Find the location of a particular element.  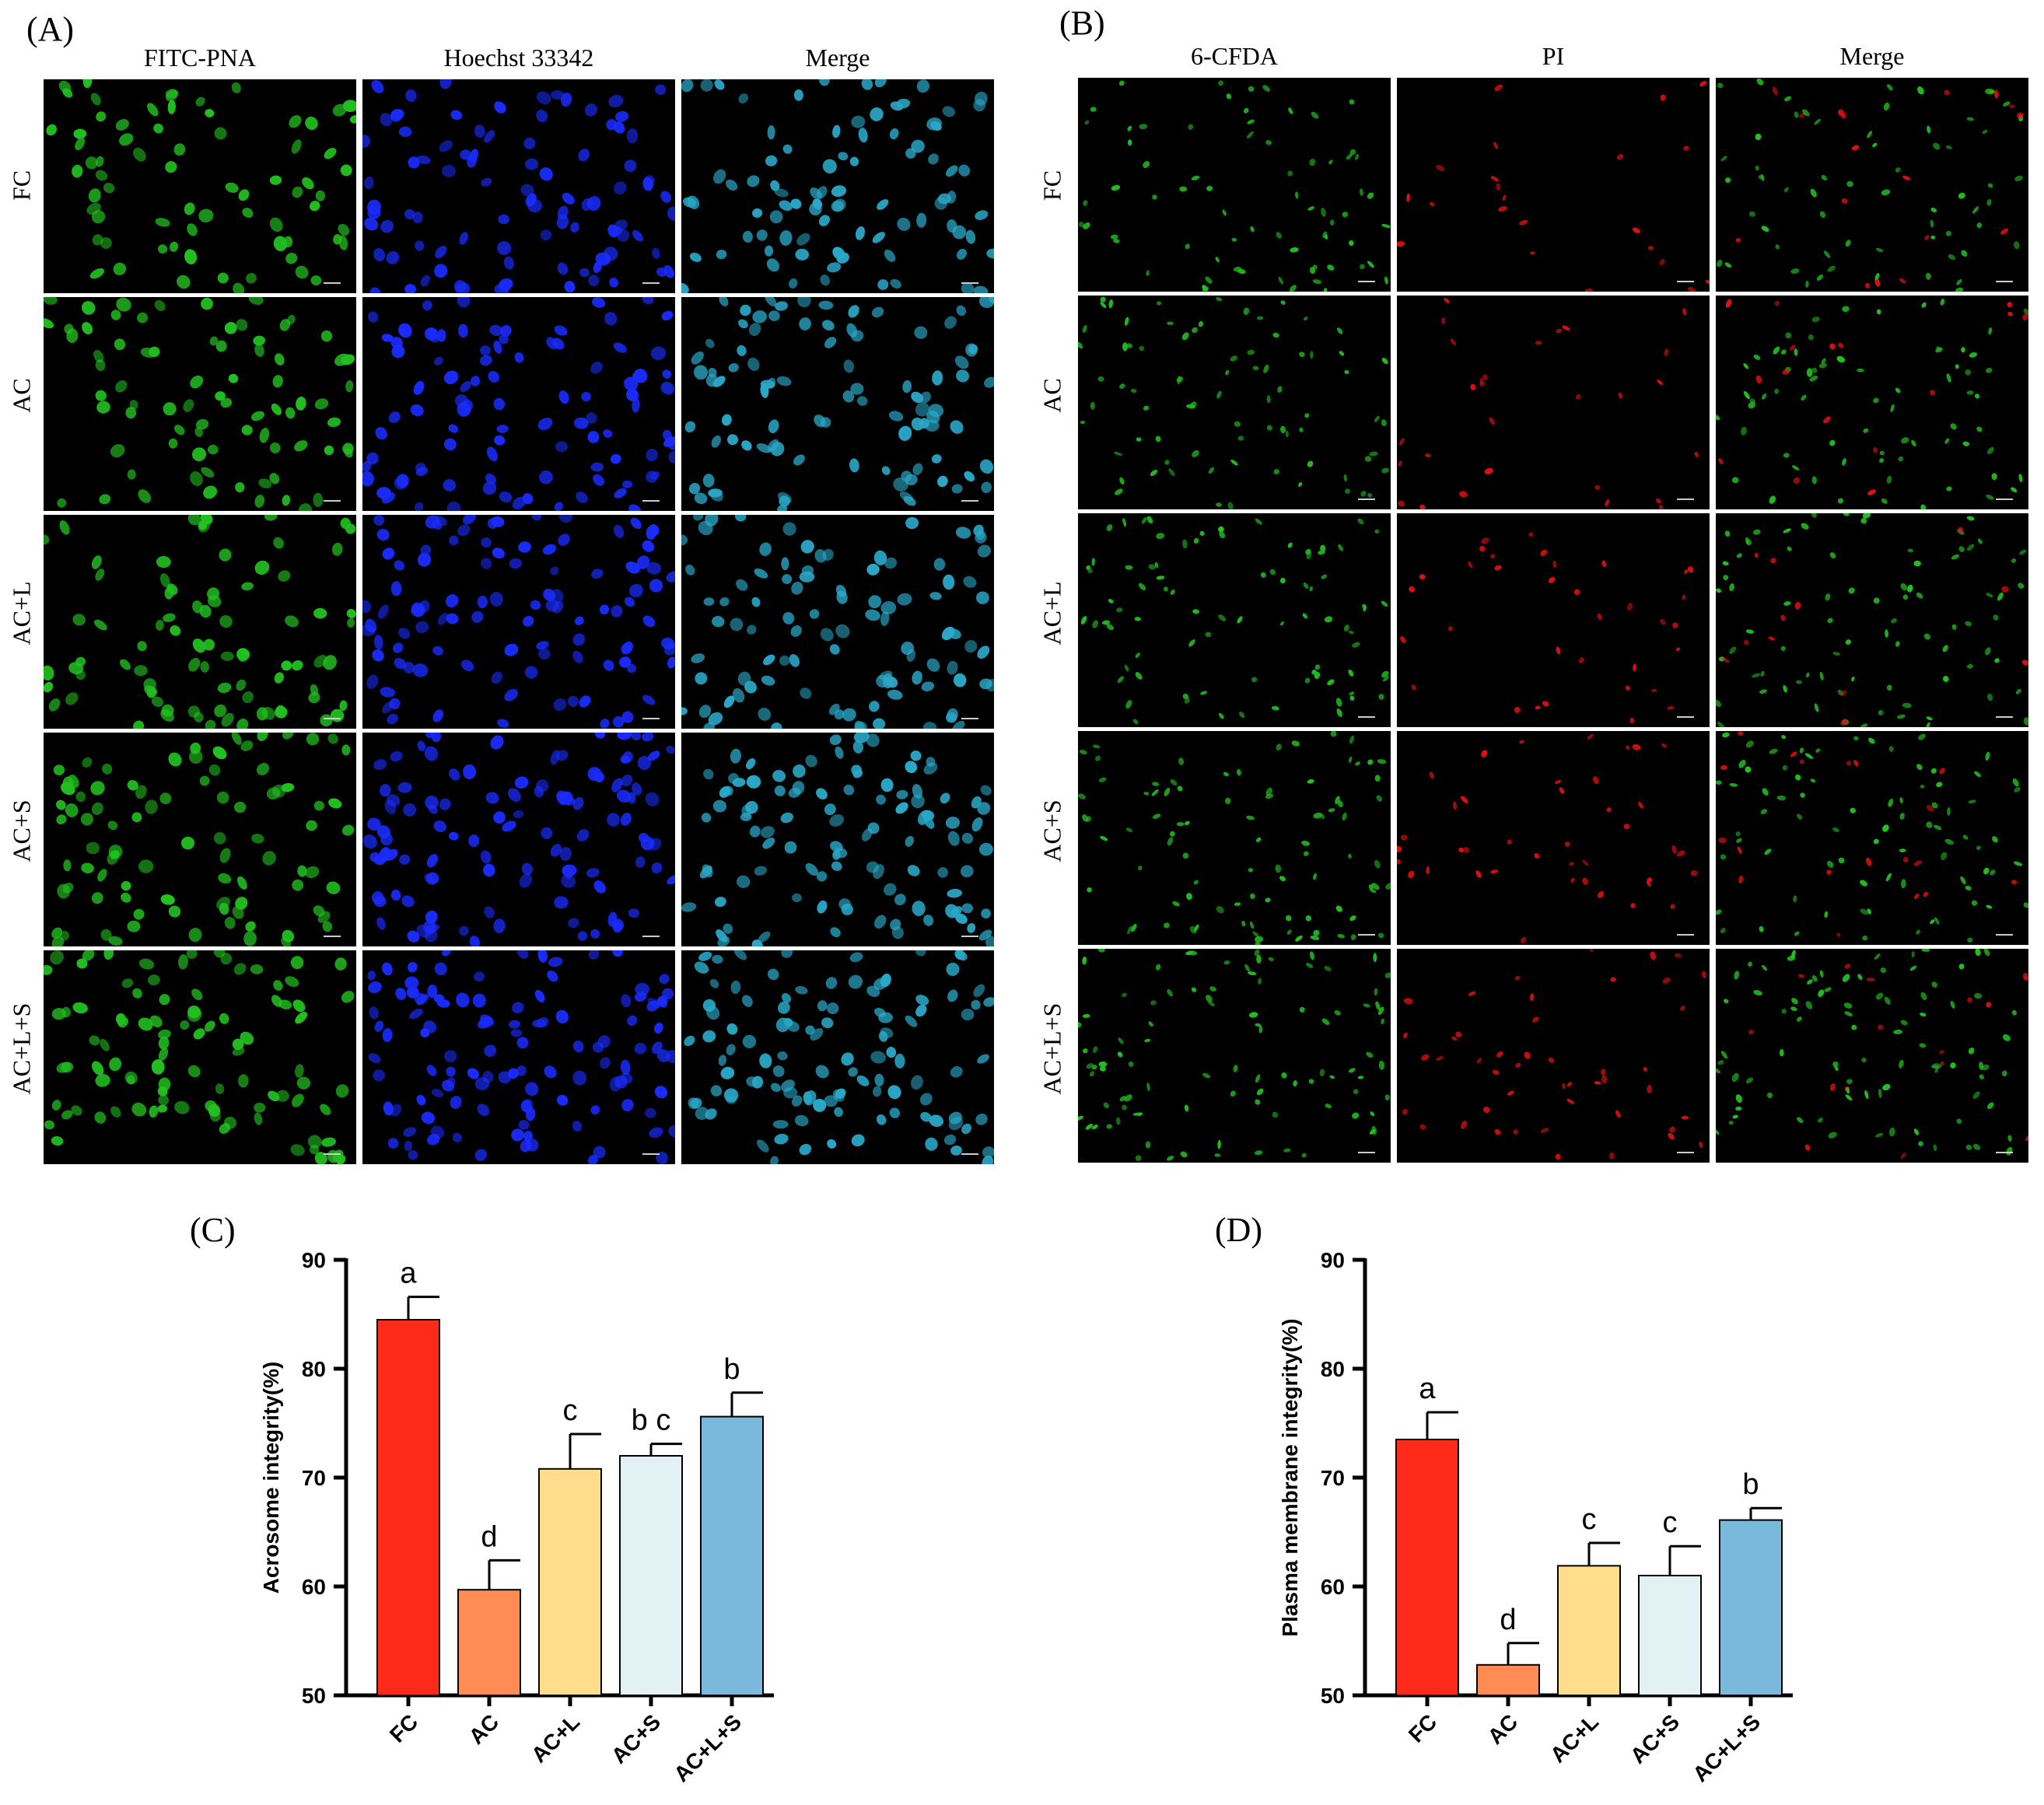

panel-a-row-label: AC+L is located at coordinates (22, 613).